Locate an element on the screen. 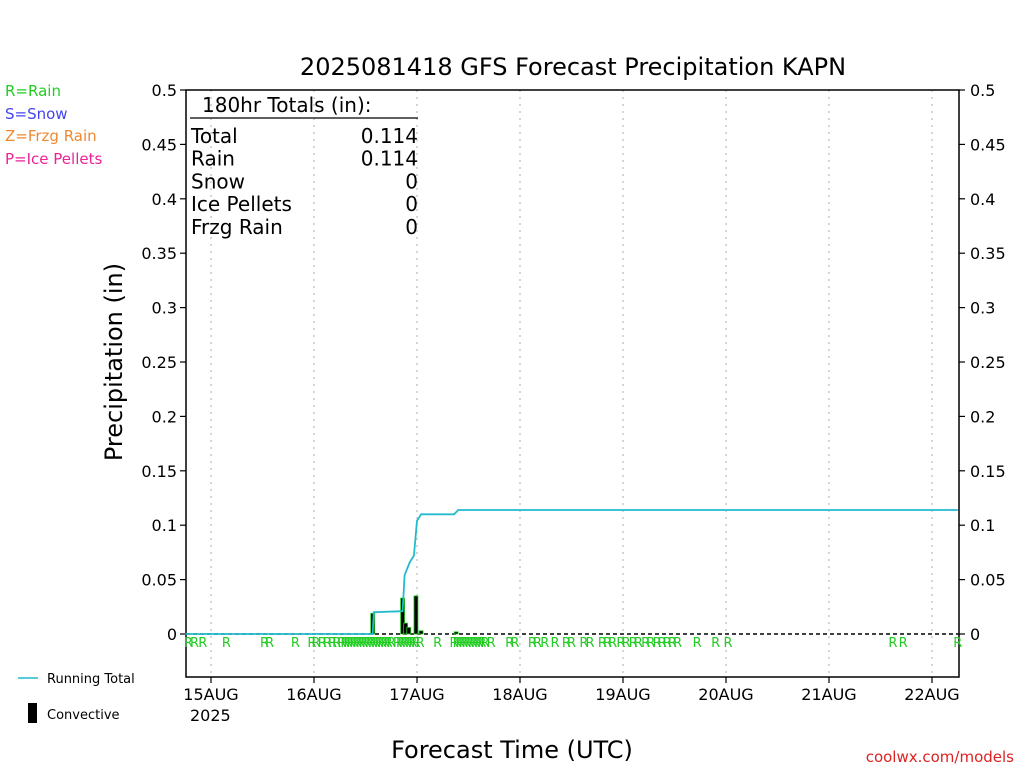  totals-row-label: Ice Pellets is located at coordinates (241, 204).